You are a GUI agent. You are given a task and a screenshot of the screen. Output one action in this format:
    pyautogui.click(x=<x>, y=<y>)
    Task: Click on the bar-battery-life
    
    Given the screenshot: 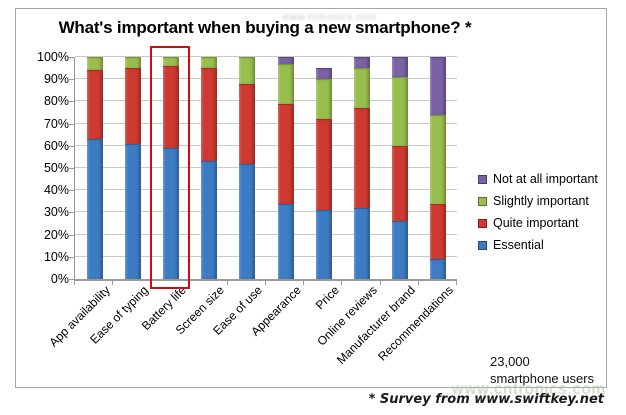 What is the action you would take?
    pyautogui.click(x=170, y=168)
    